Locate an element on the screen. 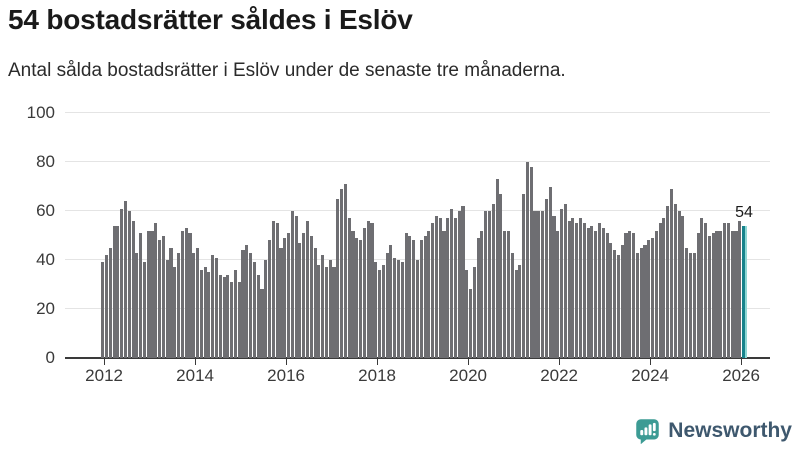 The width and height of the screenshot is (800, 450). x-axis-line is located at coordinates (417, 358).